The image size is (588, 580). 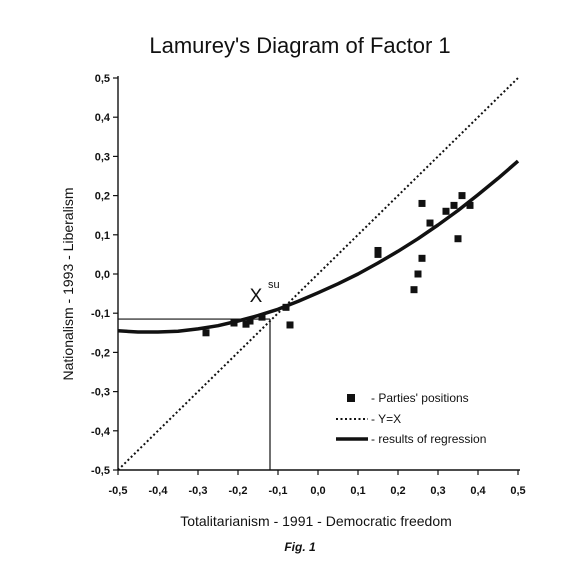 What do you see at coordinates (299, 45) in the screenshot?
I see `chart-title: Lamurey's Diagram of Factor 1` at bounding box center [299, 45].